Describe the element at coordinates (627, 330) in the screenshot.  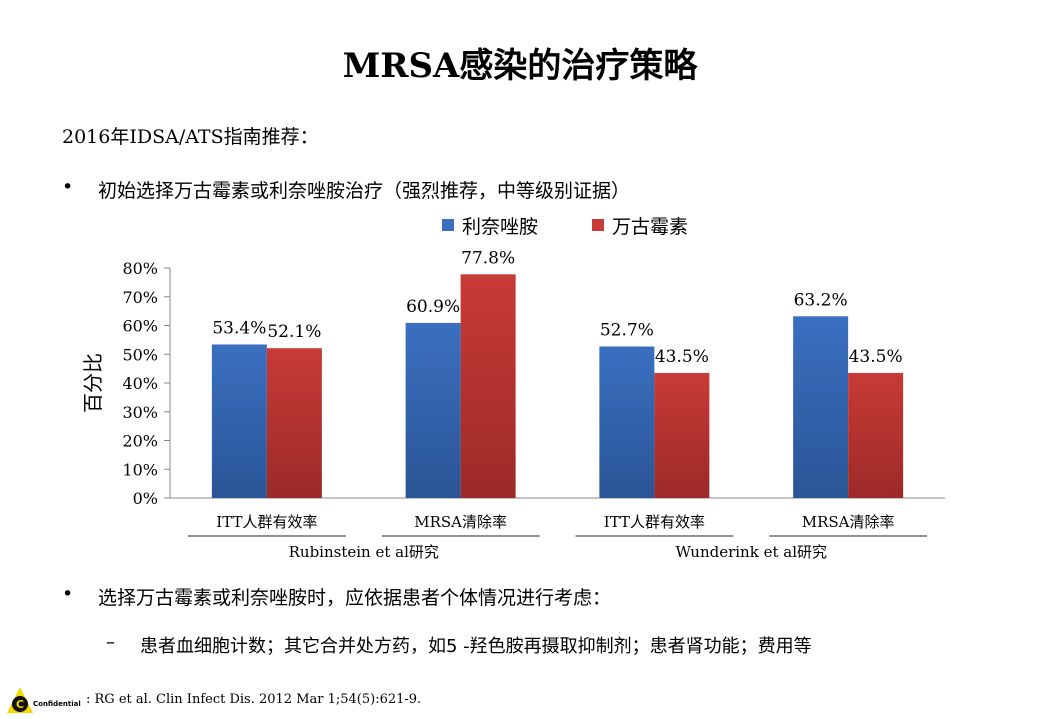
I see `data-label: 52.7%` at that location.